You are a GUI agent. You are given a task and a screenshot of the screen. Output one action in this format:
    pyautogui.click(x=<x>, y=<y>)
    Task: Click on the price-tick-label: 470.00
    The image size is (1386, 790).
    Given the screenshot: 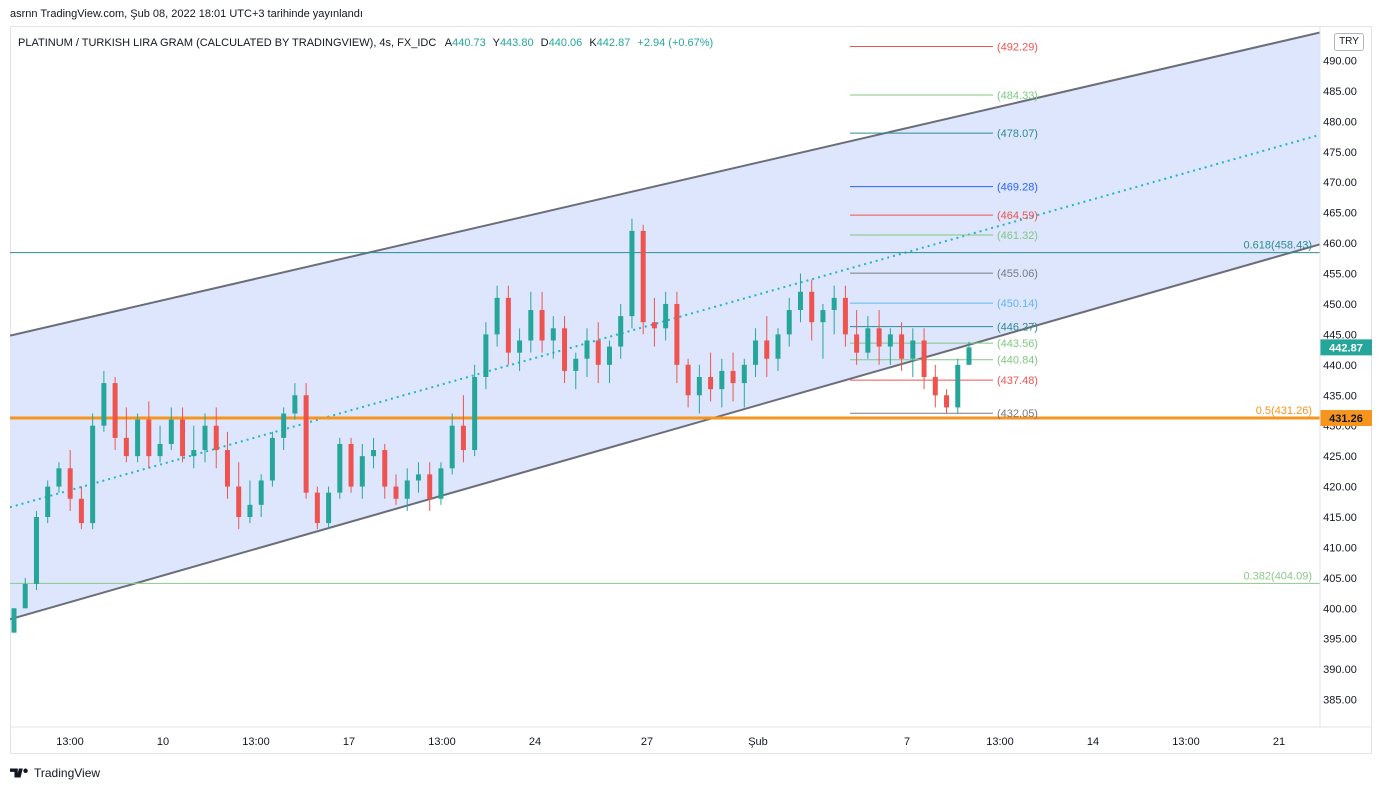 What is the action you would take?
    pyautogui.click(x=1340, y=183)
    